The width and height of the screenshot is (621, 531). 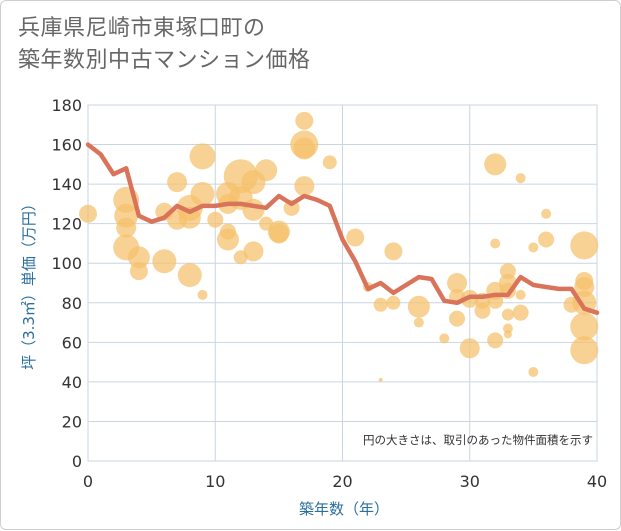 I want to click on y-tick-label: 140, so click(x=66, y=184).